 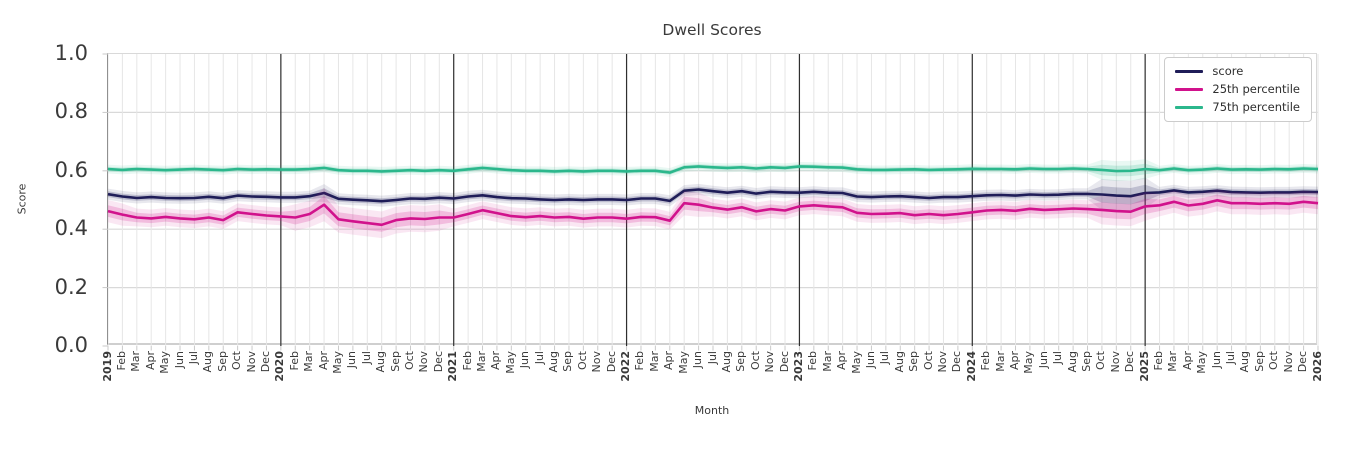 What do you see at coordinates (71, 345) in the screenshot?
I see `y-tick-label: 0.0` at bounding box center [71, 345].